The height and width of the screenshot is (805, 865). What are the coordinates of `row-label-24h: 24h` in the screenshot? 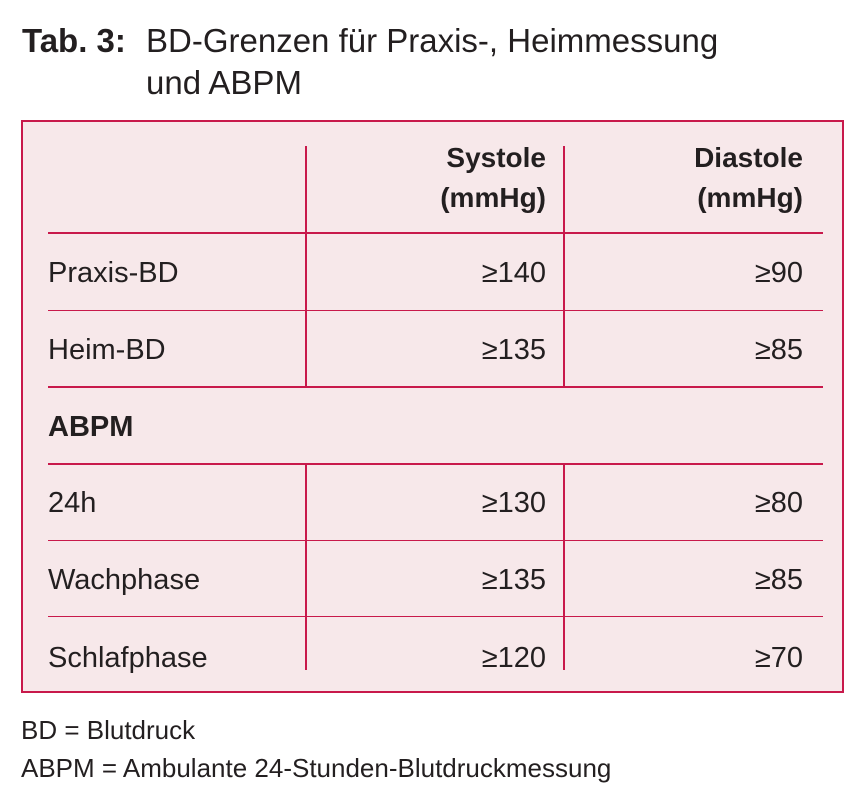 It's located at (72, 503).